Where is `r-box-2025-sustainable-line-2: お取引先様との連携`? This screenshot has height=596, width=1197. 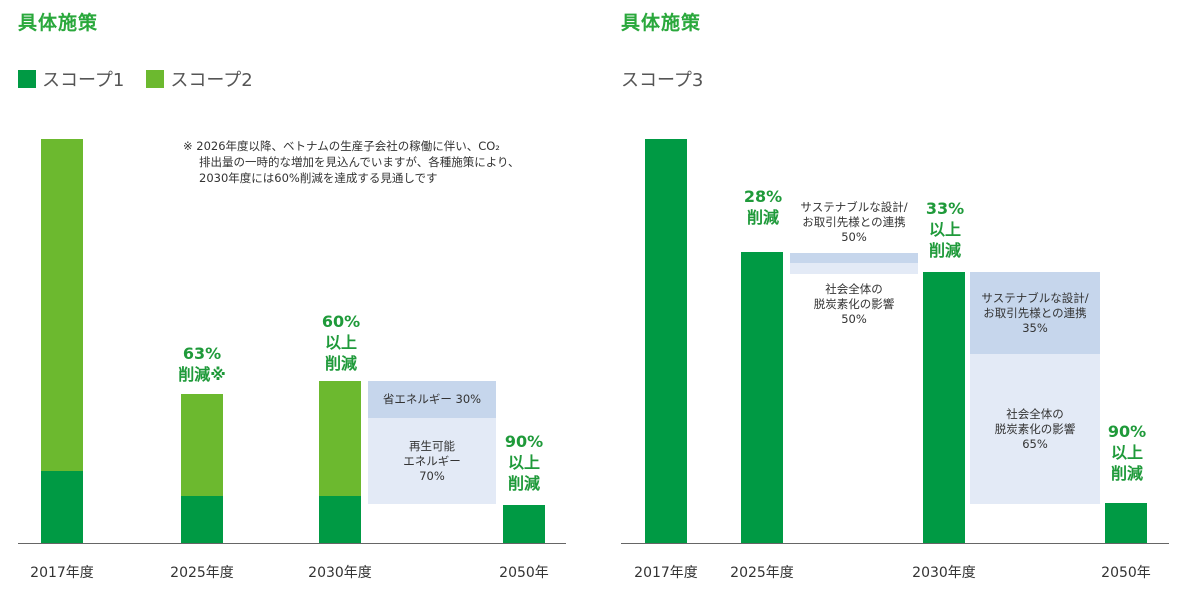 r-box-2025-sustainable-line-2: お取引先様との連携 is located at coordinates (854, 221).